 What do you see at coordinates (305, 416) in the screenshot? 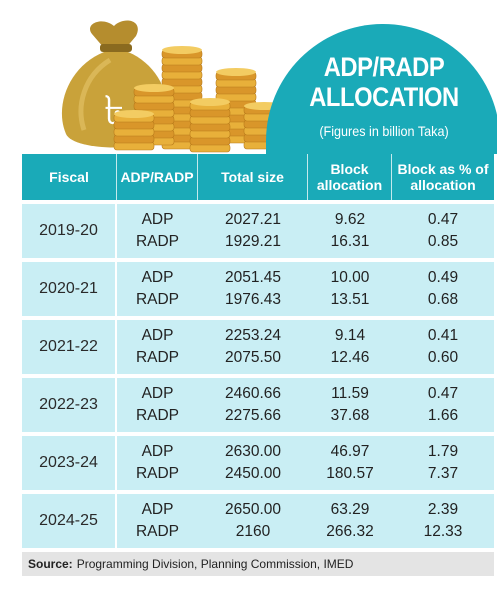
I see `table-row: RADP 2275.66 37.68 1.66` at bounding box center [305, 416].